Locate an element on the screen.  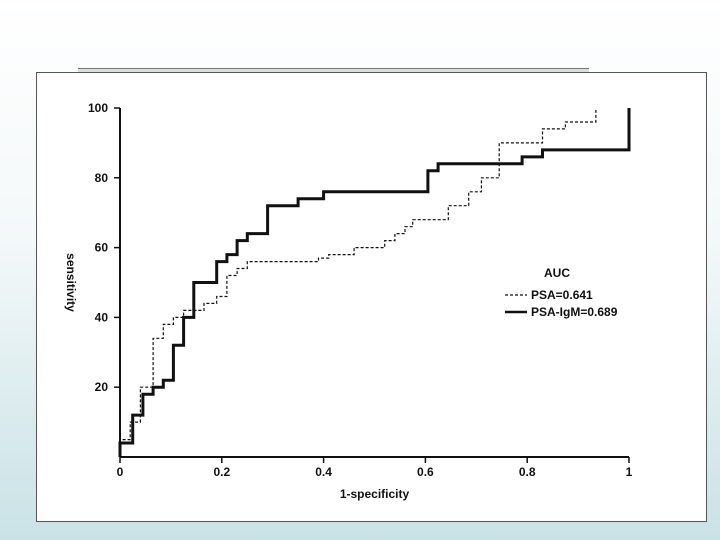
x-tick-label: 0.4 is located at coordinates (323, 472).